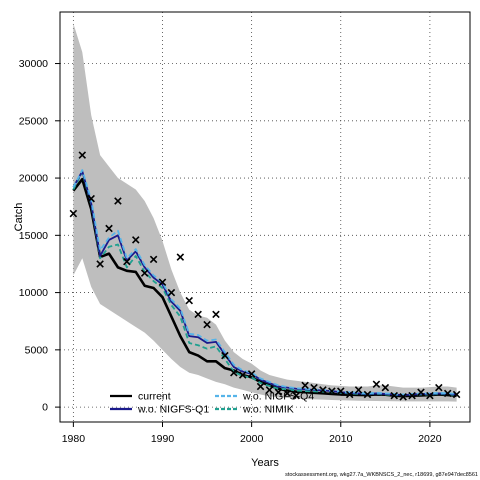 This screenshot has height=480, width=480. I want to click on legend-label-nimik: w.o. NIMIK, so click(268, 410).